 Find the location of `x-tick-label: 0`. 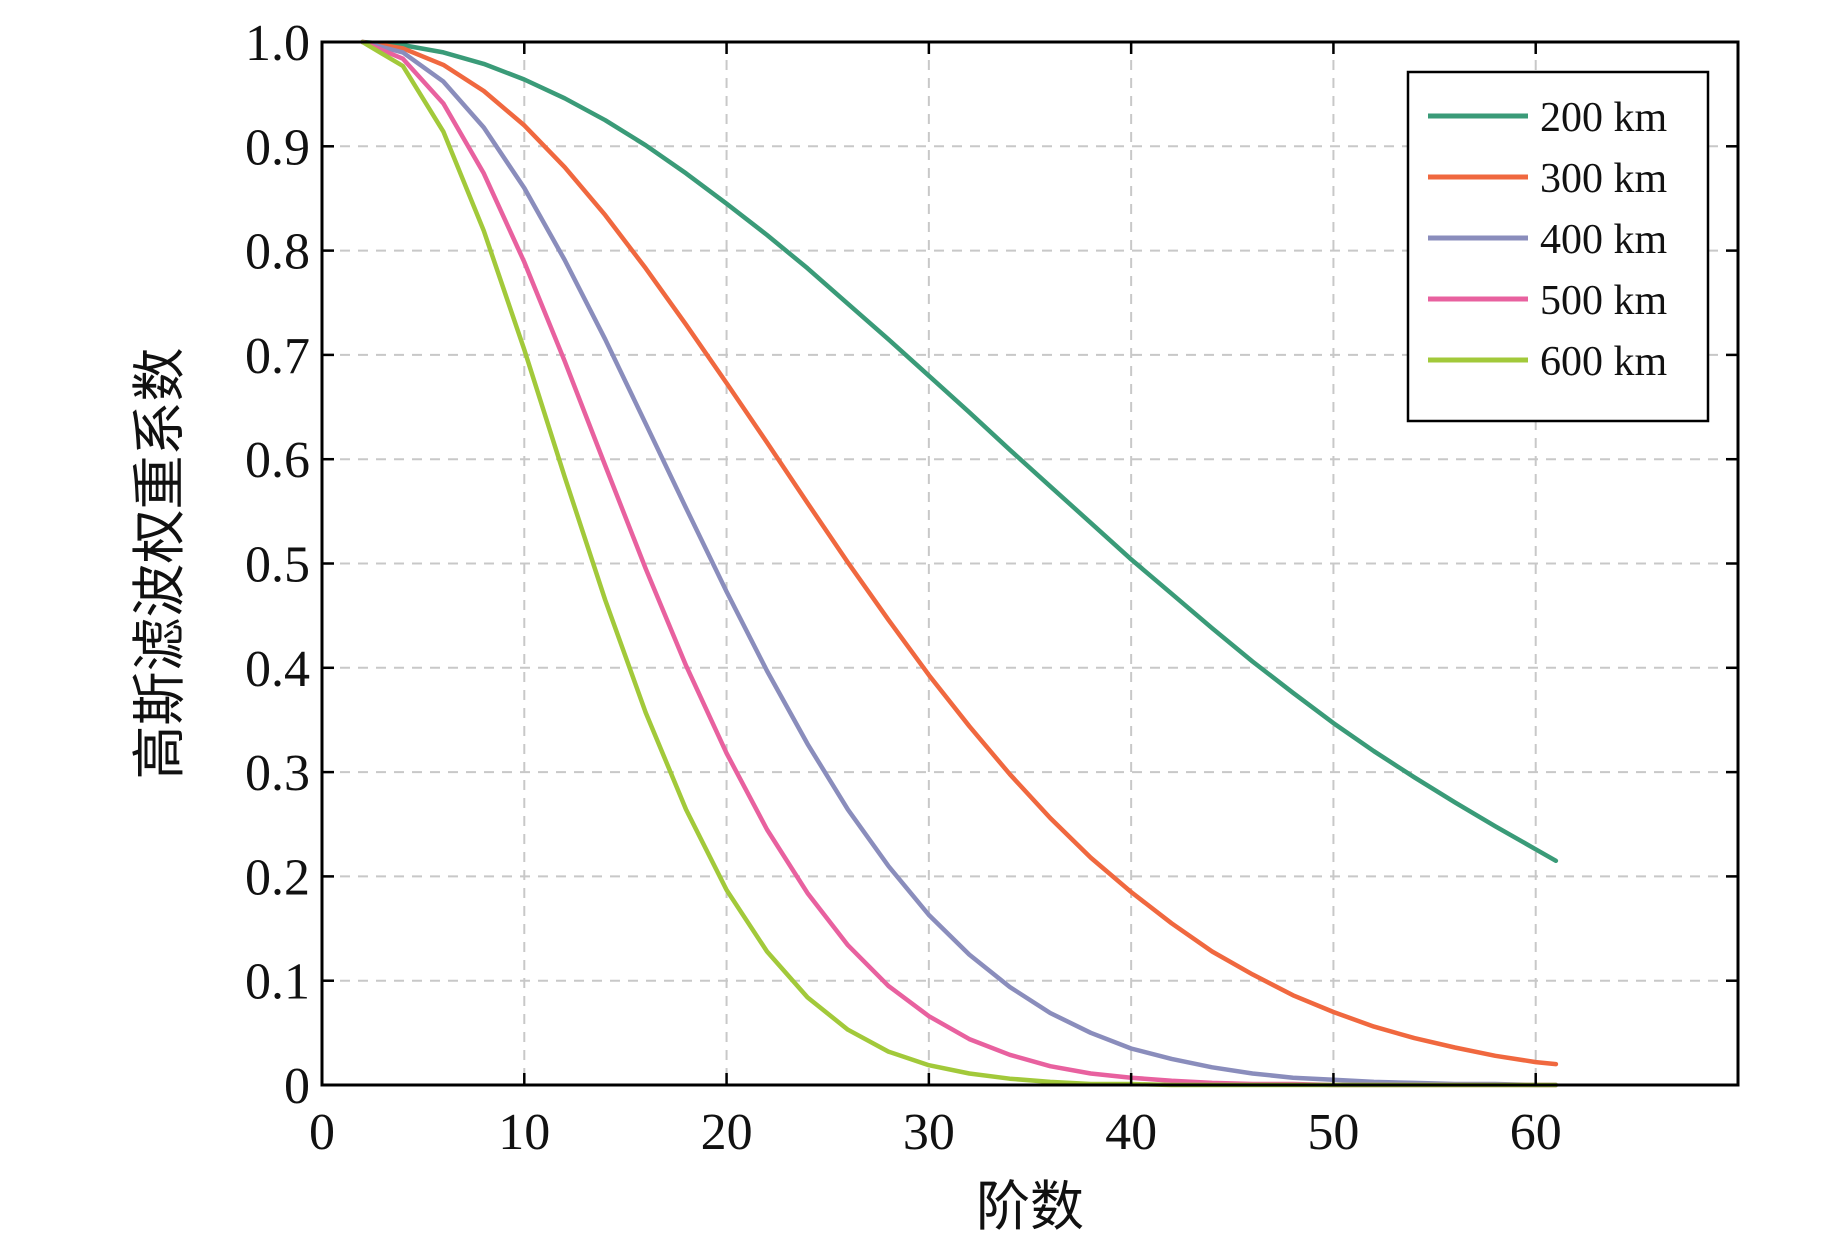

x-tick-label: 0 is located at coordinates (322, 1132).